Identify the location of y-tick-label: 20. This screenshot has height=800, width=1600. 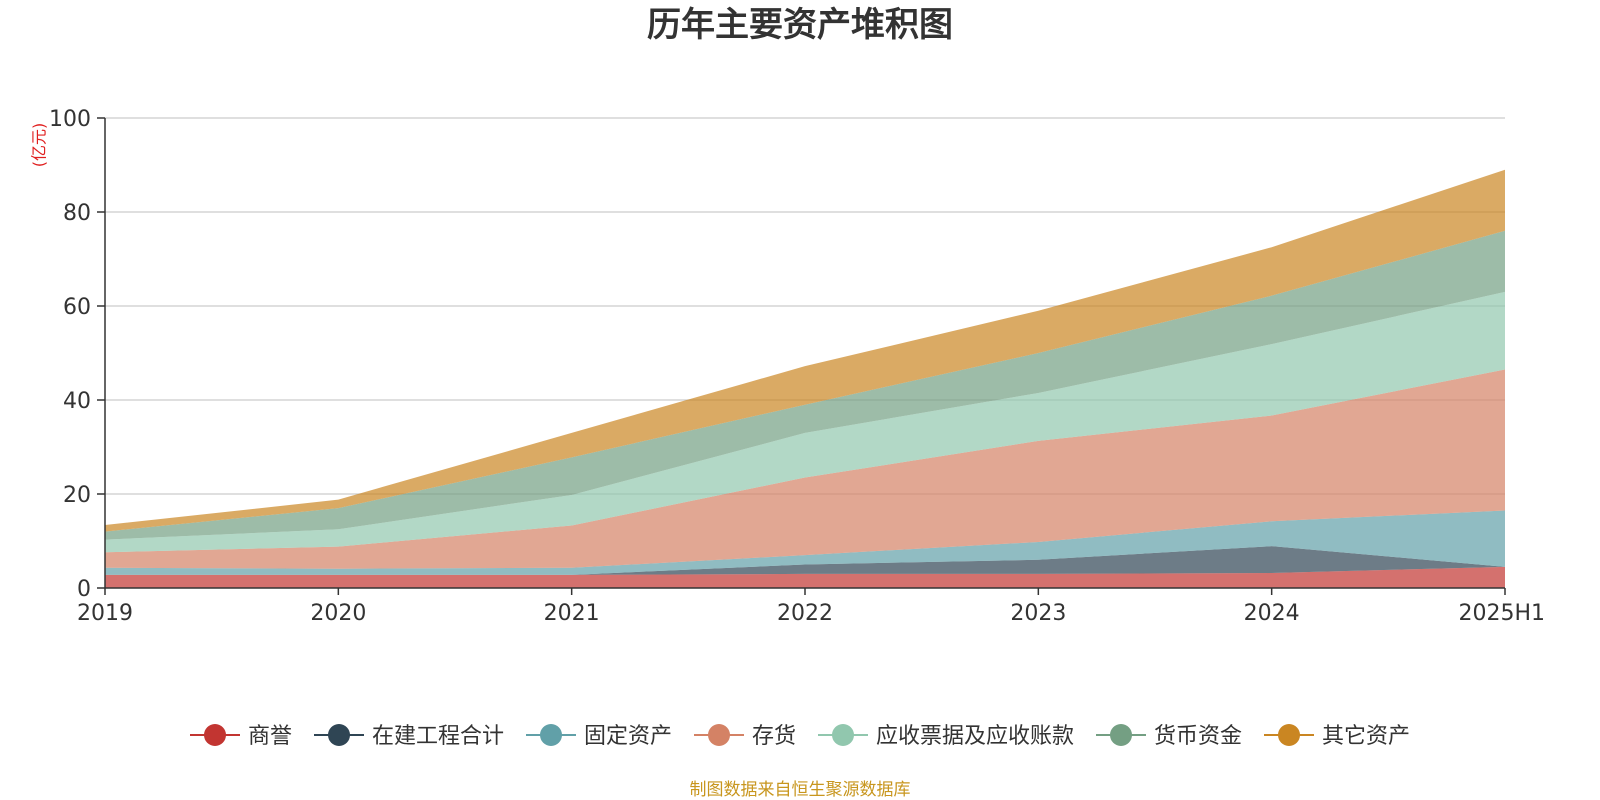
(77, 495).